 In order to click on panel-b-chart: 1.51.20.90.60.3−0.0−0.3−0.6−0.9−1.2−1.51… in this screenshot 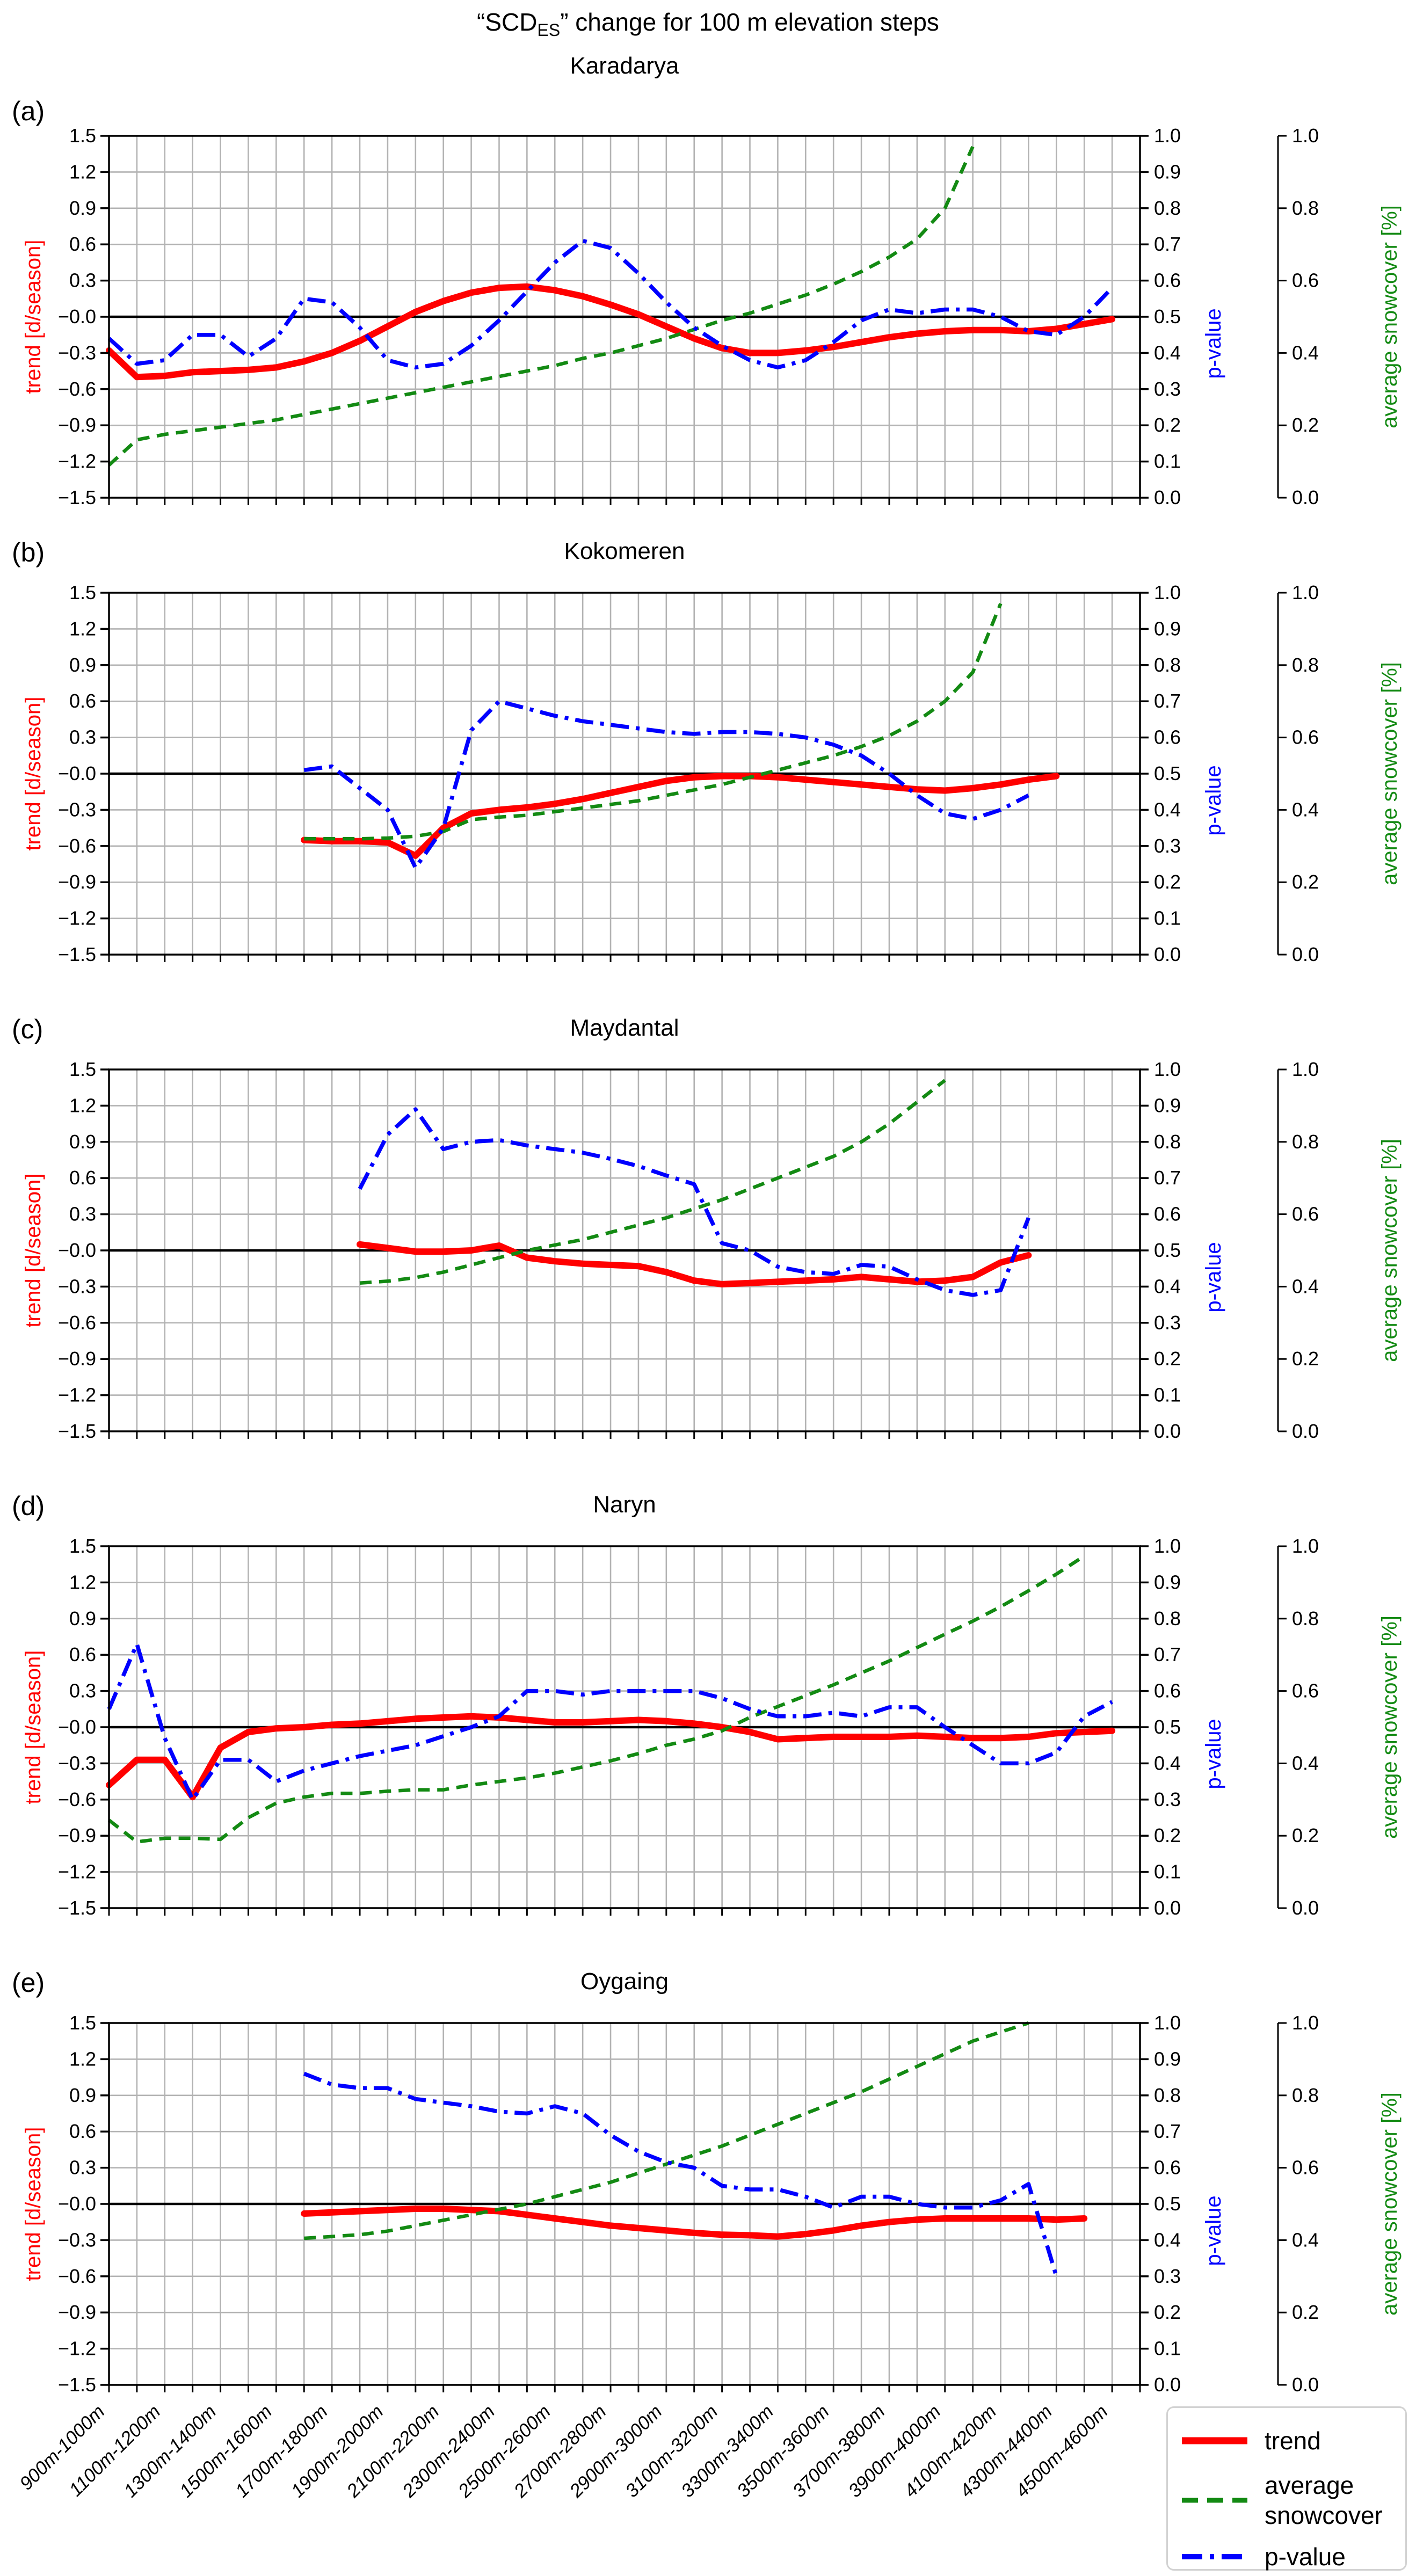, I will do `click(688, 773)`.